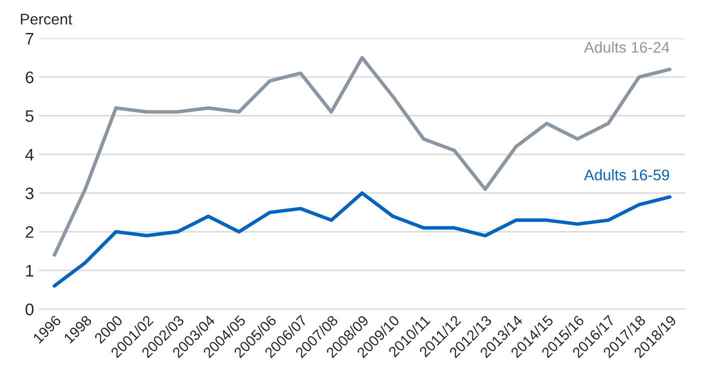  I want to click on y-tick-label: 1, so click(30, 270).